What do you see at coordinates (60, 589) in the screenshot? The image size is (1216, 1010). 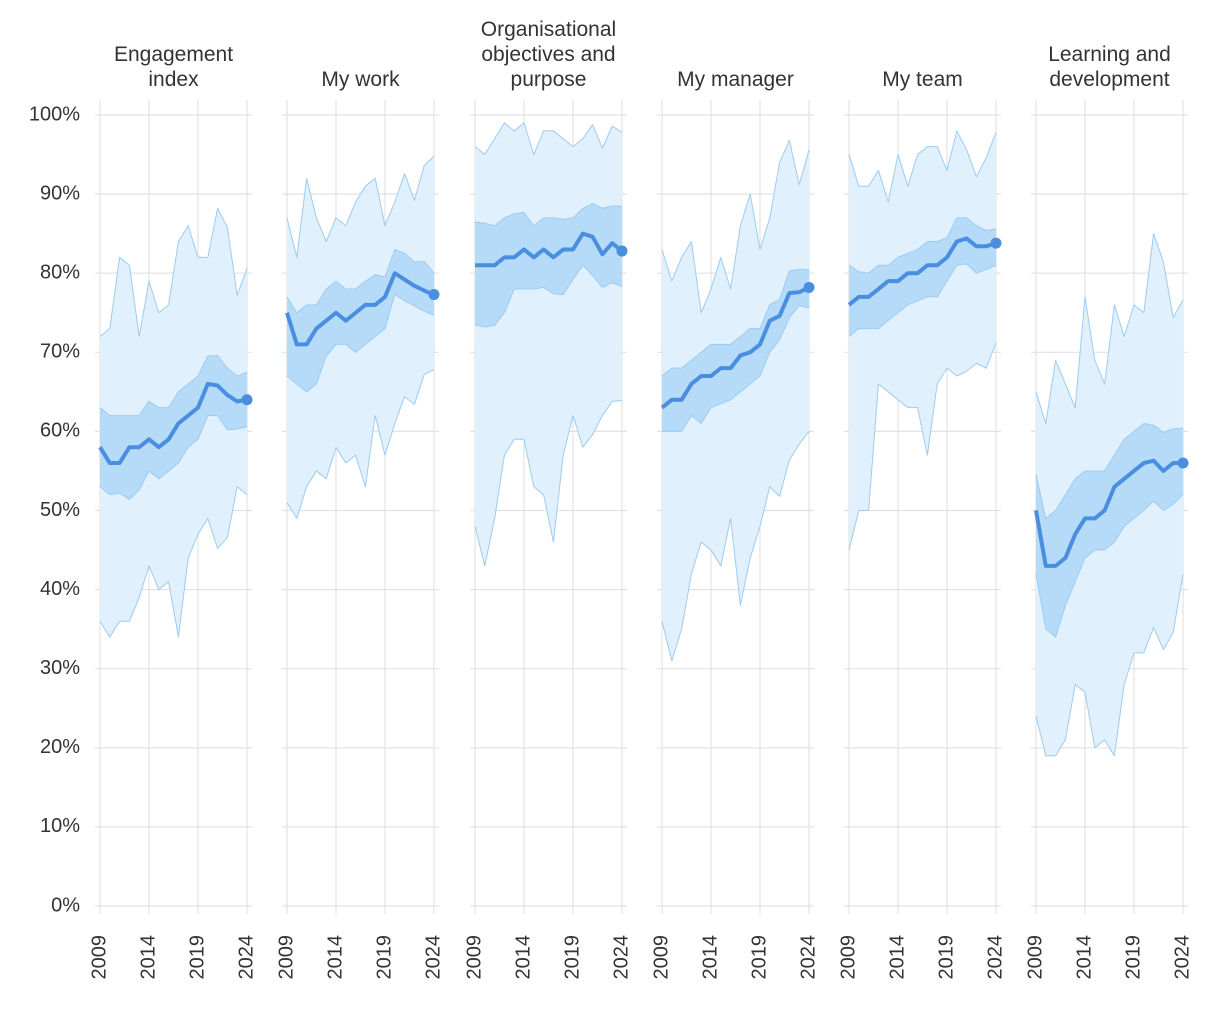 I see `y-tick-label: 40%` at bounding box center [60, 589].